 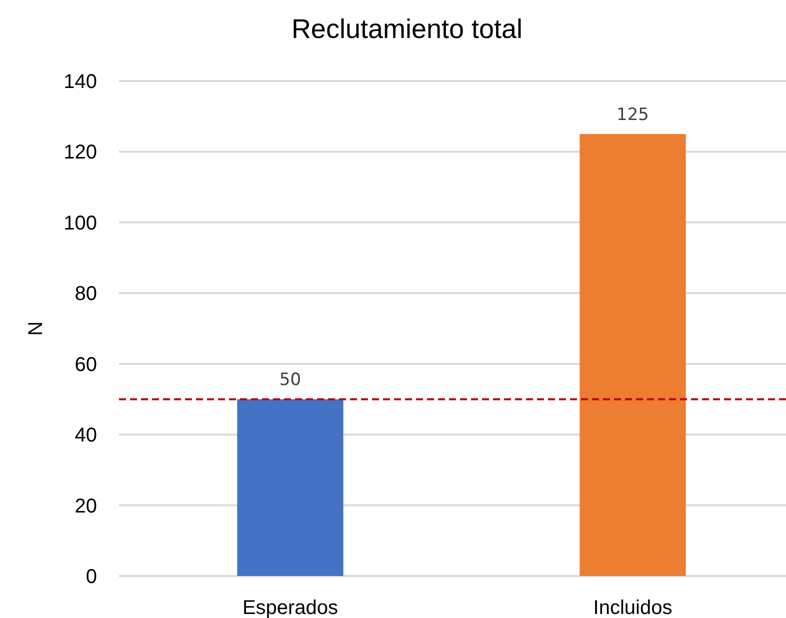 I want to click on y-tick-label: 0, so click(x=91, y=577).